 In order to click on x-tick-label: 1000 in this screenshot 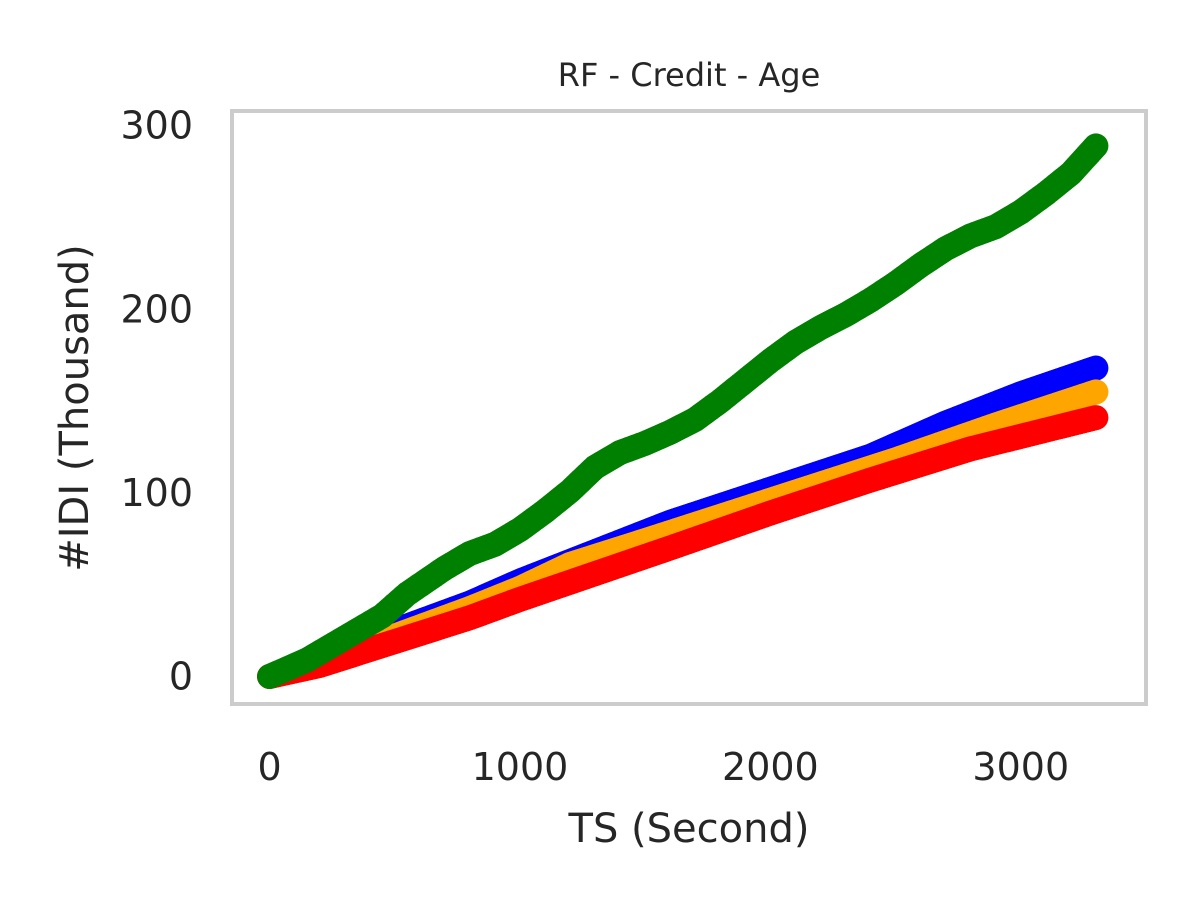, I will do `click(520, 767)`.